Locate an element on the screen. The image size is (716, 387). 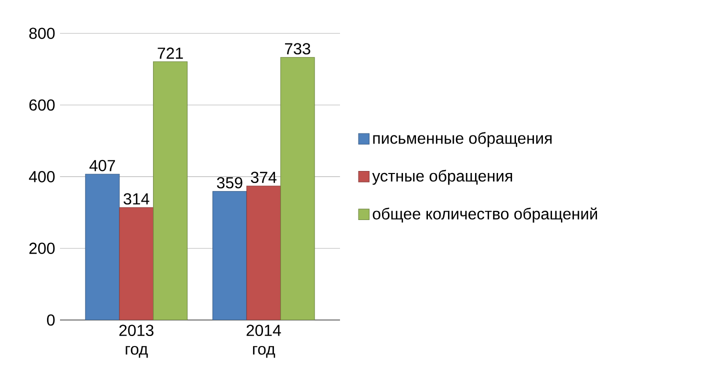
data-label: 721 is located at coordinates (170, 53).